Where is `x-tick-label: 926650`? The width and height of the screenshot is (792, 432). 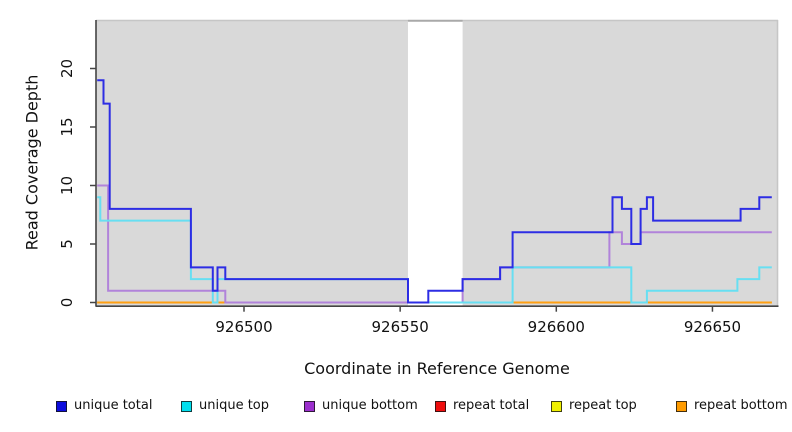 x-tick-label: 926650 is located at coordinates (712, 327).